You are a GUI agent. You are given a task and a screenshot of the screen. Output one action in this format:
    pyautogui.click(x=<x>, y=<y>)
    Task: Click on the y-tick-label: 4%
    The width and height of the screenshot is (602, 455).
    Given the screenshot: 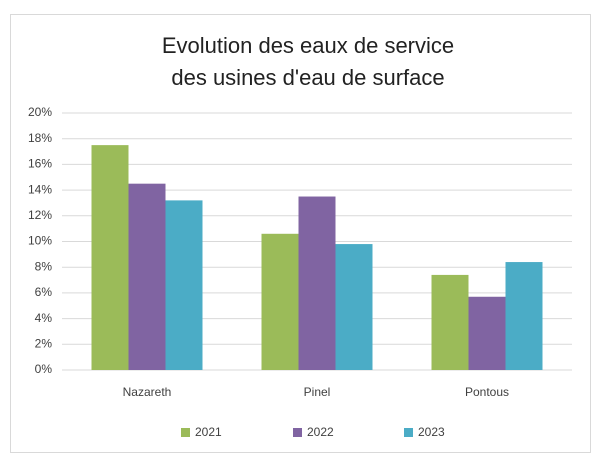 What is the action you would take?
    pyautogui.click(x=44, y=318)
    